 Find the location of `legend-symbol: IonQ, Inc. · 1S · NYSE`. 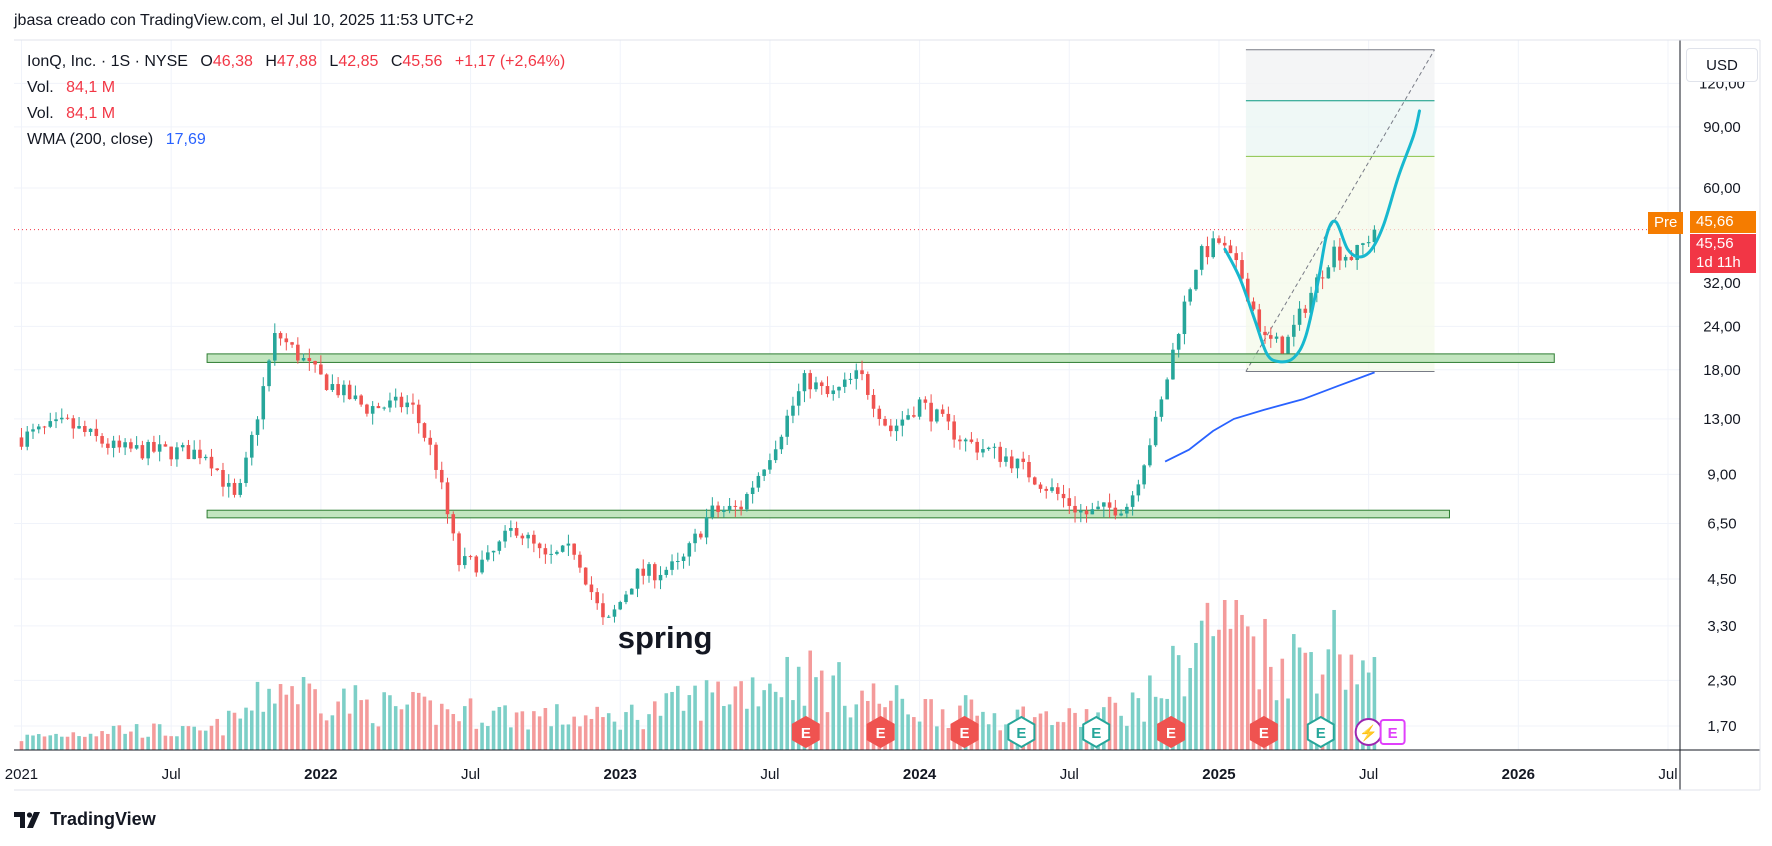

legend-symbol: IonQ, Inc. · 1S · NYSE is located at coordinates (107, 61).